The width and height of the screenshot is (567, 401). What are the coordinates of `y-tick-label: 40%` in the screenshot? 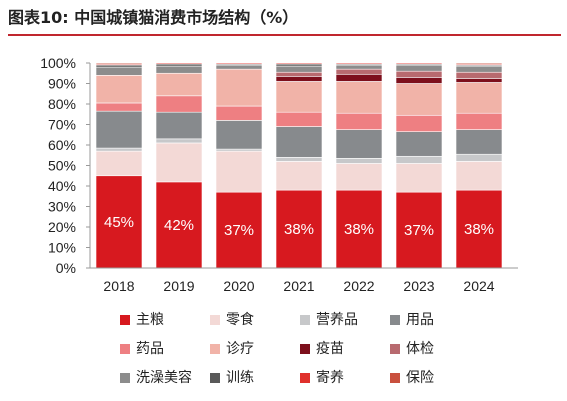 It's located at (62, 186).